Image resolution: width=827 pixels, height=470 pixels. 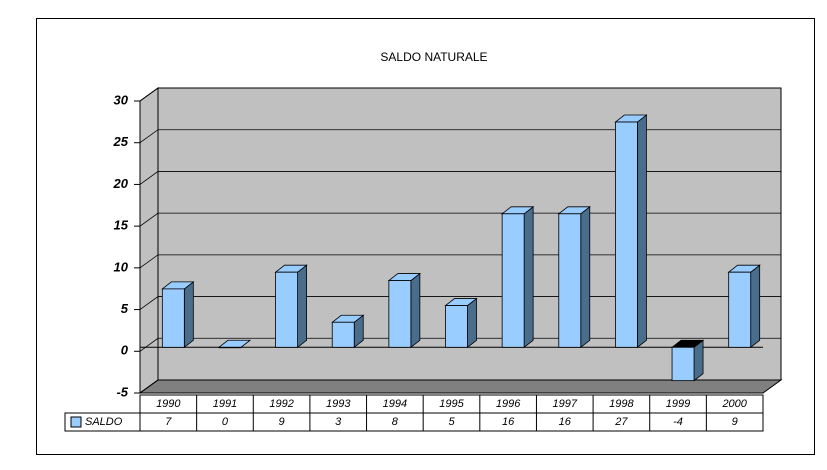 I want to click on table-value: 5, so click(x=451, y=422).